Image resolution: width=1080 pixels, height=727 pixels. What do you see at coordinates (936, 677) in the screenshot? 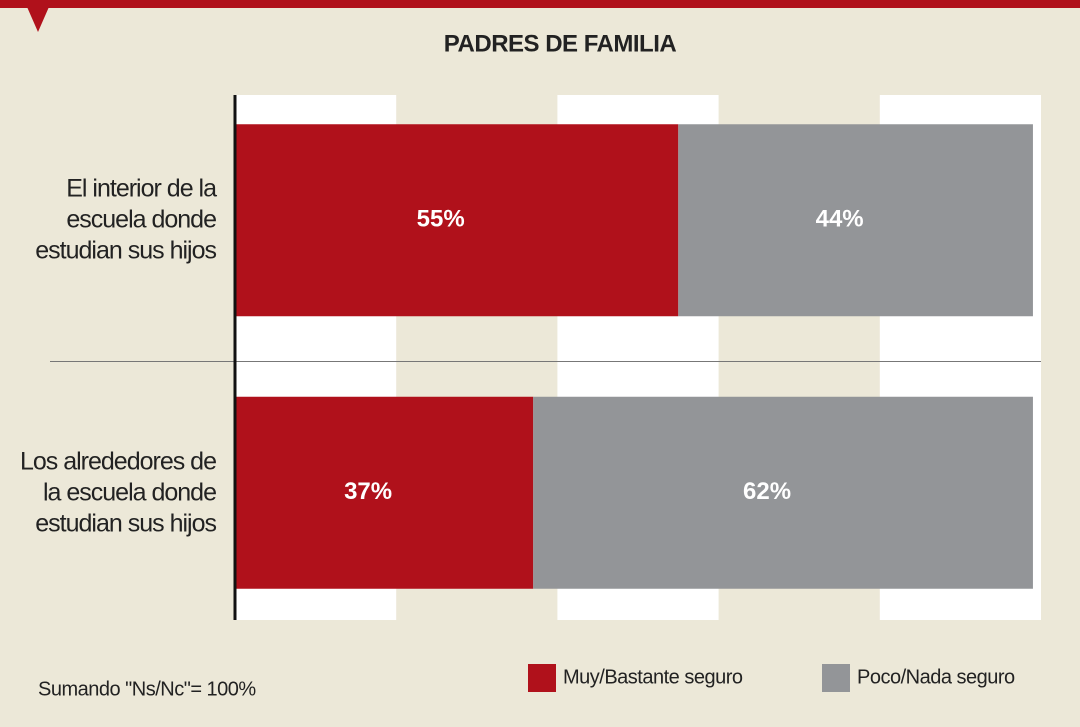
I see `legend-label: Poco/Nada seguro` at bounding box center [936, 677].